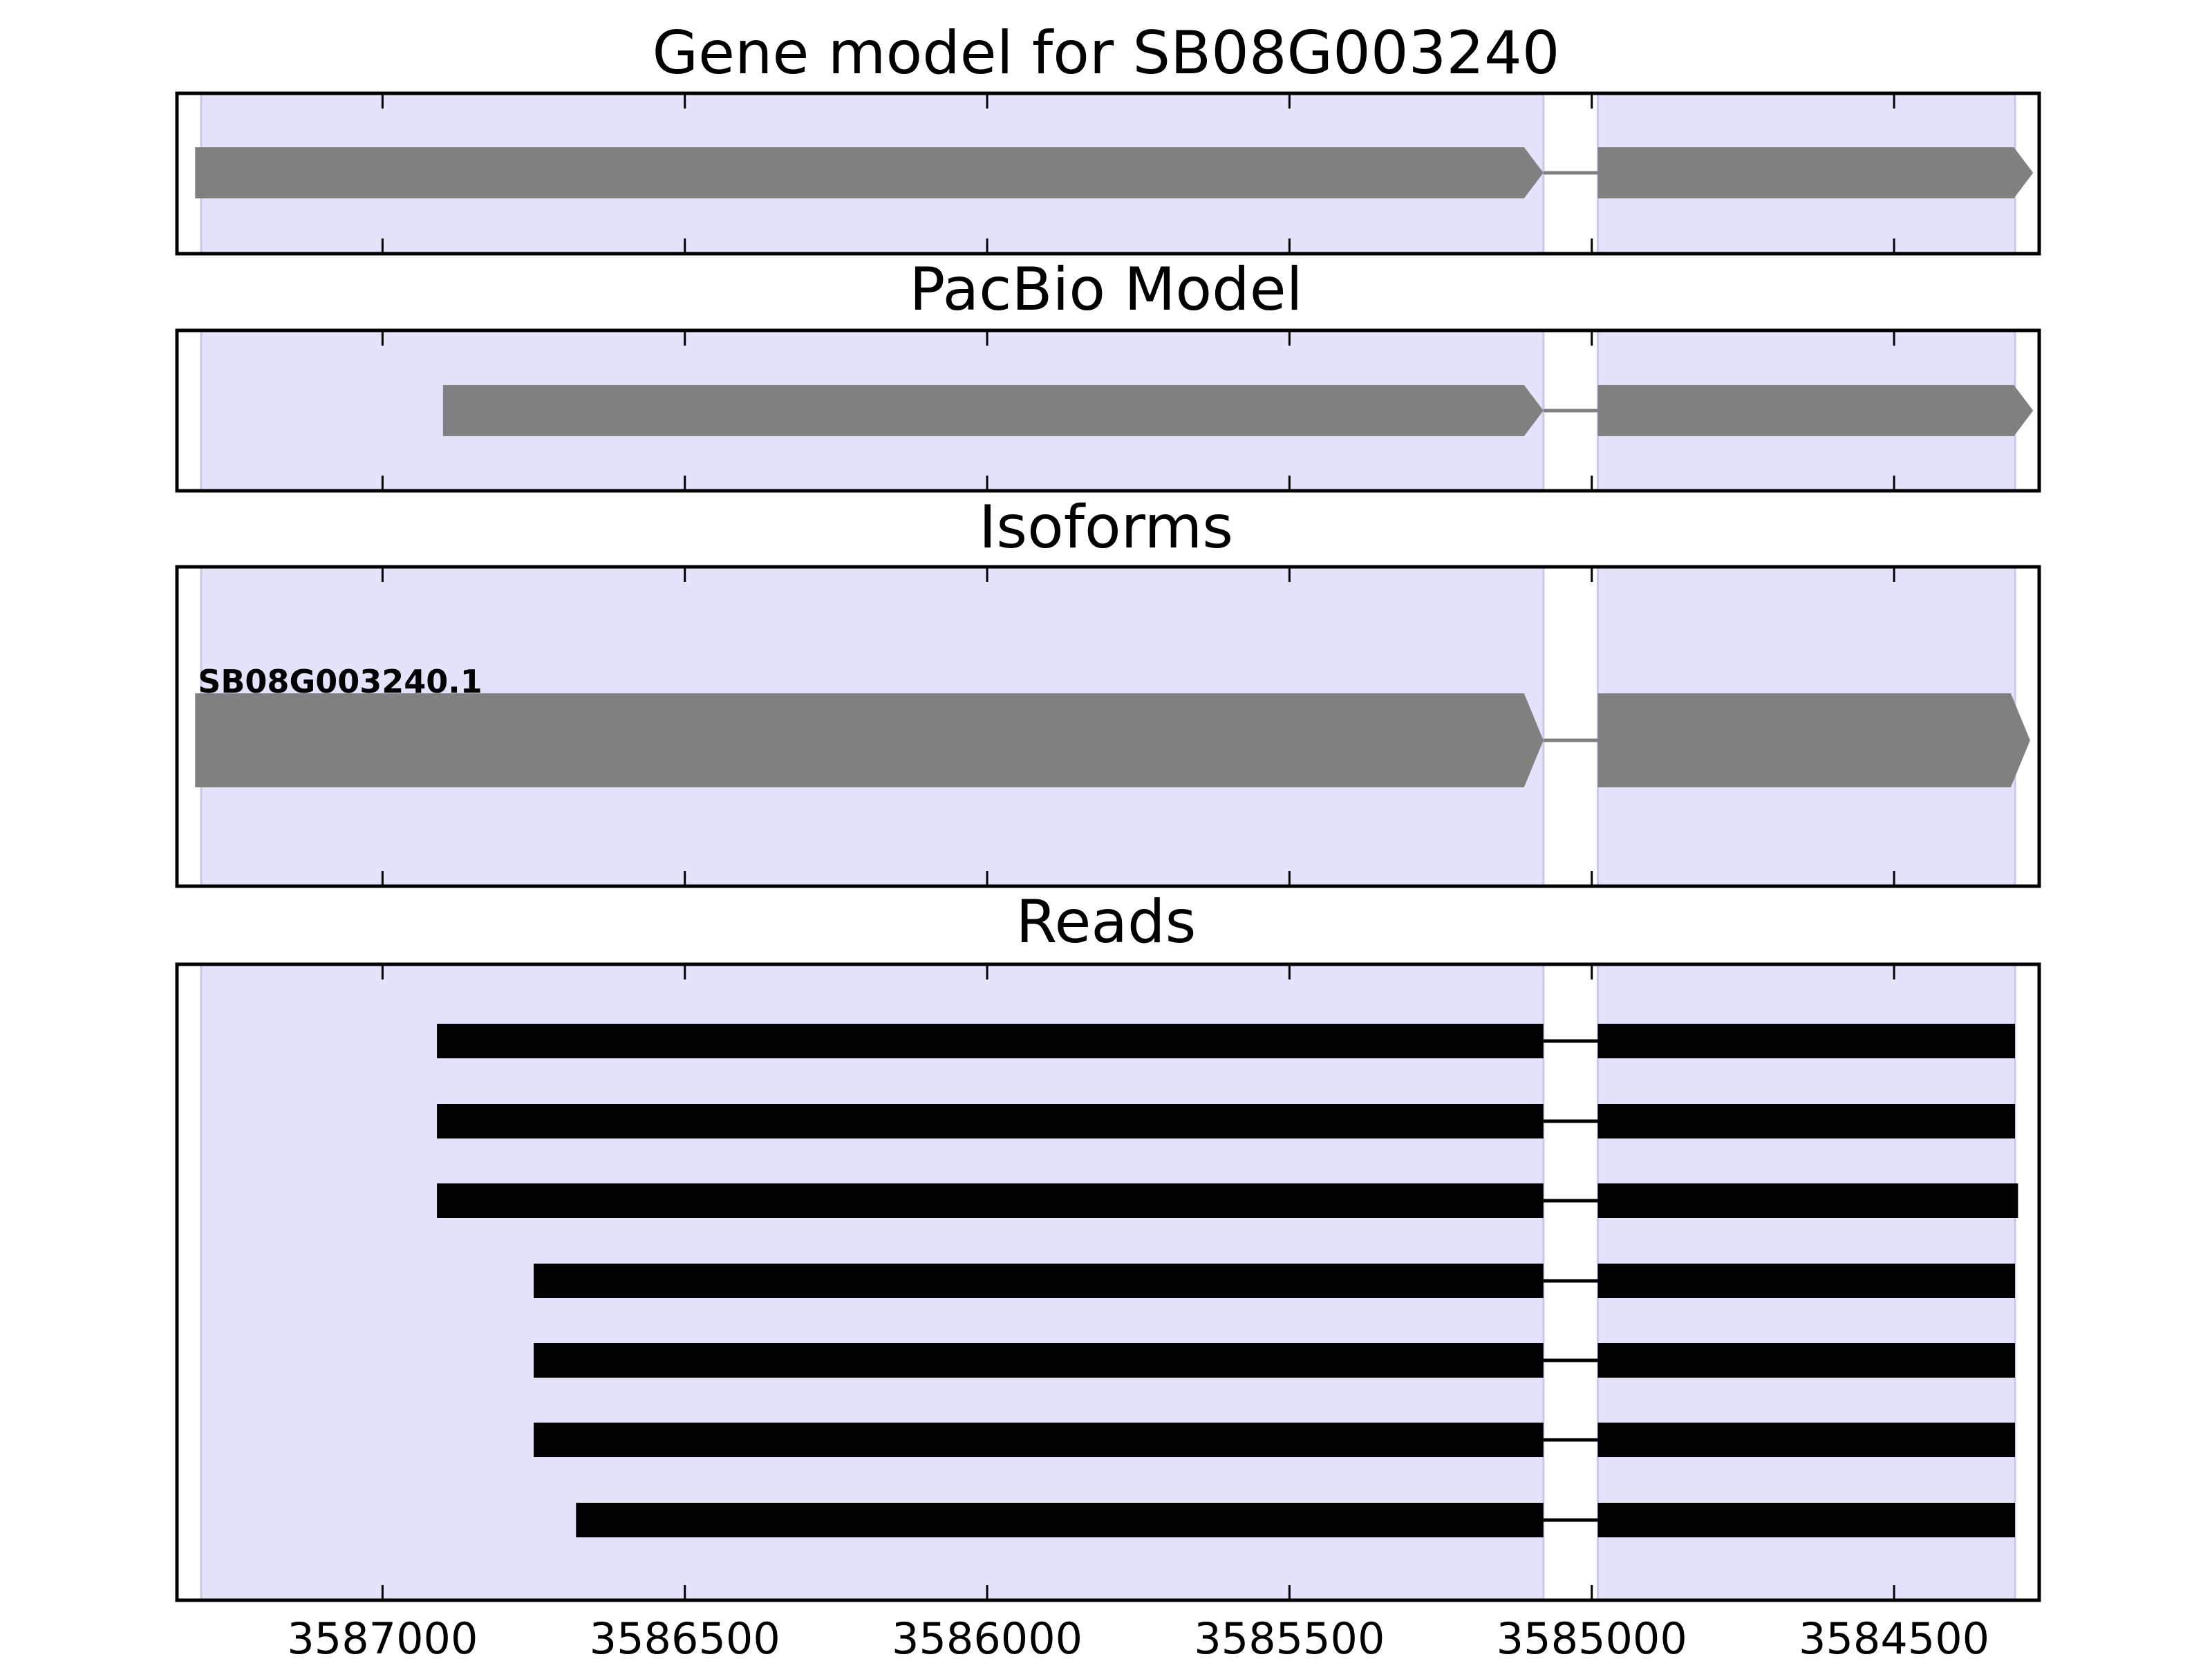 The image size is (2212, 1659). I want to click on panel-pacbio-model: PacBio Model, so click(1108, 374).